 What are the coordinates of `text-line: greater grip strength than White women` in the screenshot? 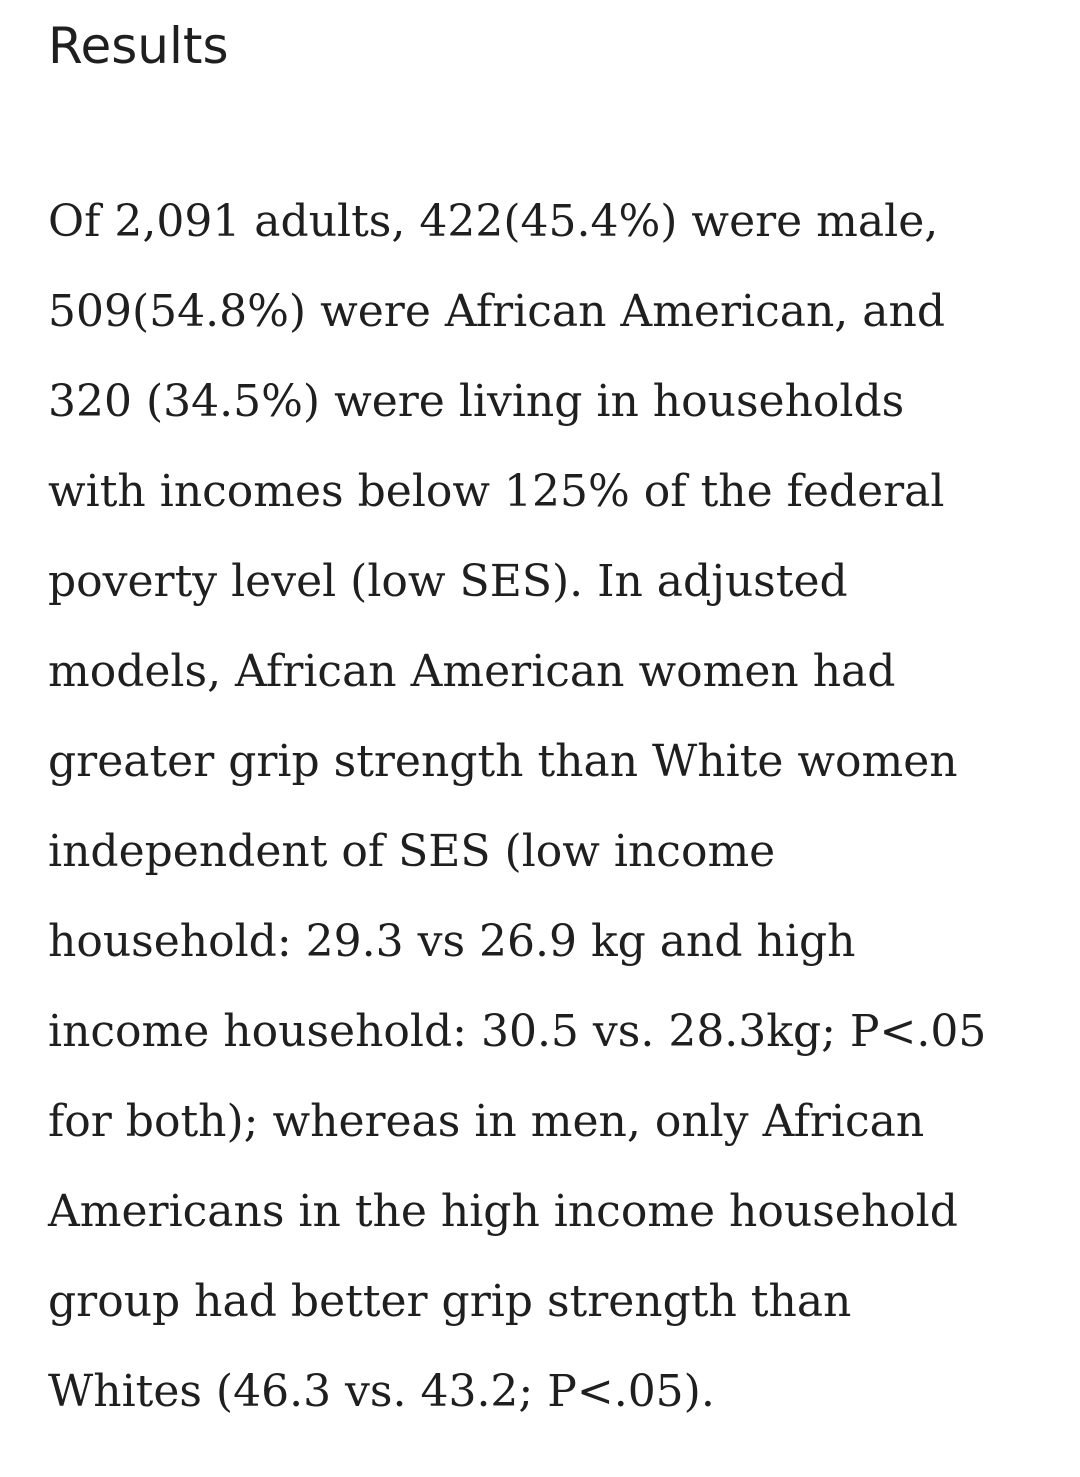 It's located at (503, 761).